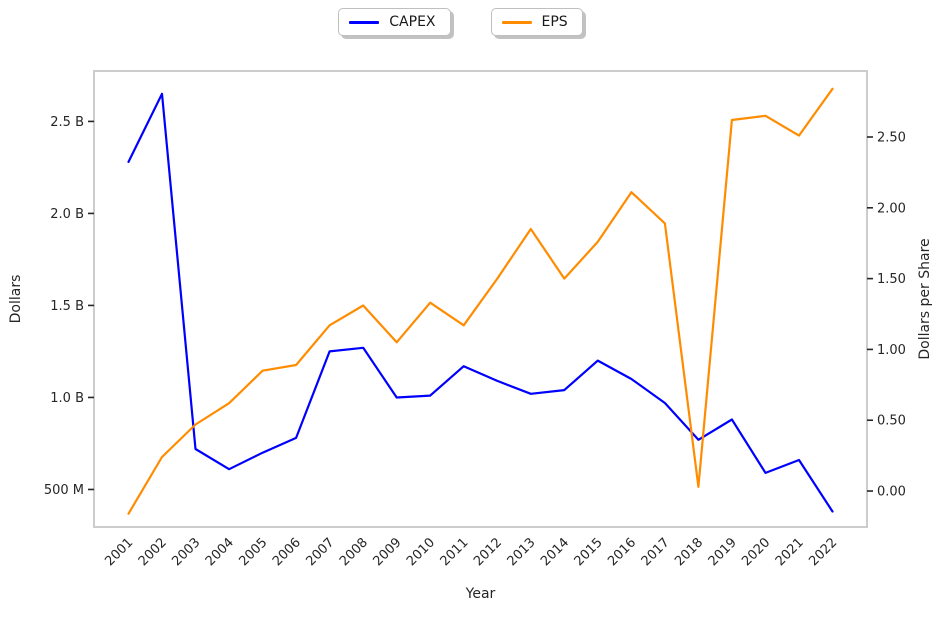 The image size is (949, 618). What do you see at coordinates (891, 492) in the screenshot?
I see `right-axis-tick-label: 0.00` at bounding box center [891, 492].